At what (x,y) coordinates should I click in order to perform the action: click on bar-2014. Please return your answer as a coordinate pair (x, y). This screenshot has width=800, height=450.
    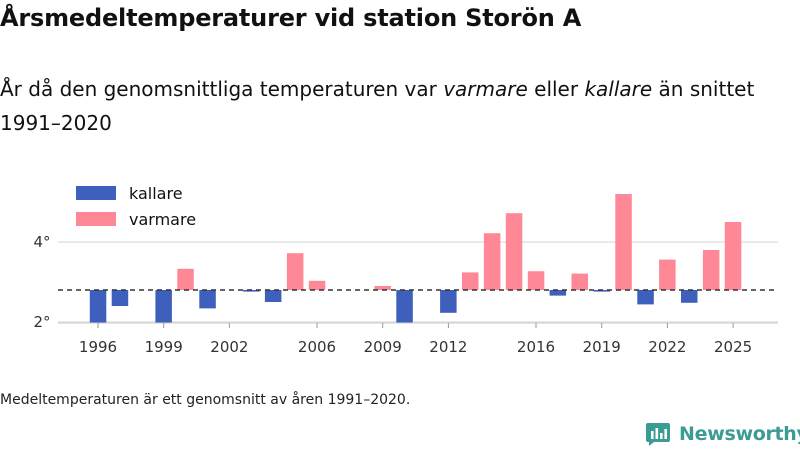
    Looking at the image, I should click on (492, 261).